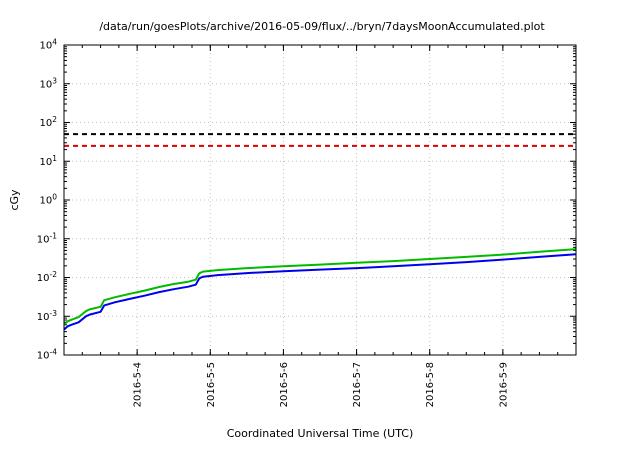 This screenshot has height=452, width=640. I want to click on series-accumulated-dose-green, so click(320, 287).